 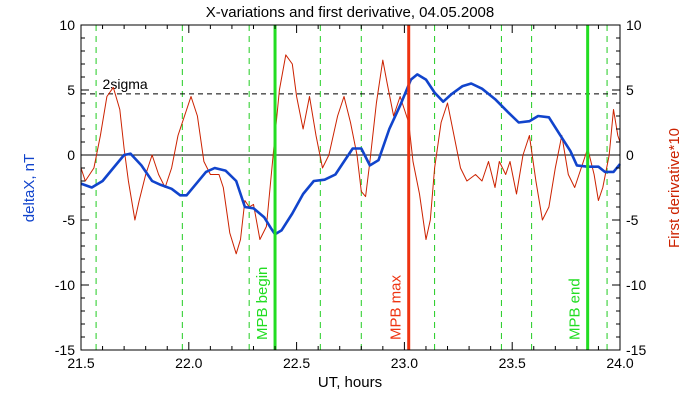 What do you see at coordinates (636, 285) in the screenshot?
I see `y-tick-label-right-1: -10` at bounding box center [636, 285].